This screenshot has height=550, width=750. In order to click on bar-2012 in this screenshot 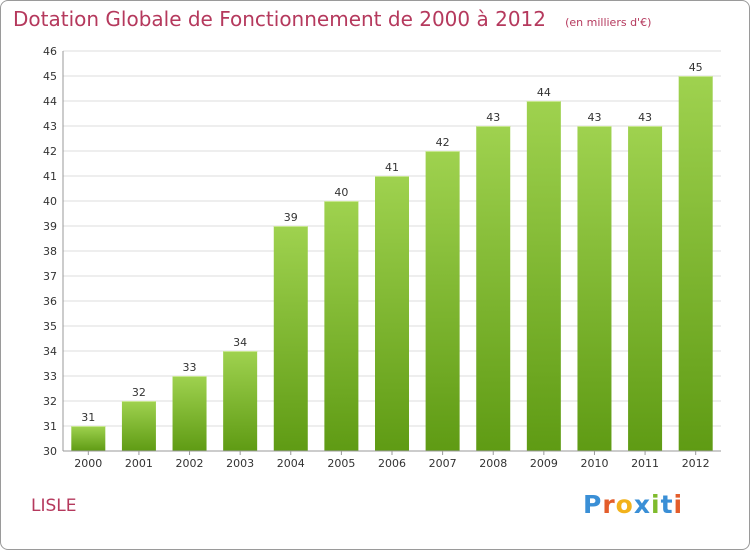, I will do `click(695, 263)`.